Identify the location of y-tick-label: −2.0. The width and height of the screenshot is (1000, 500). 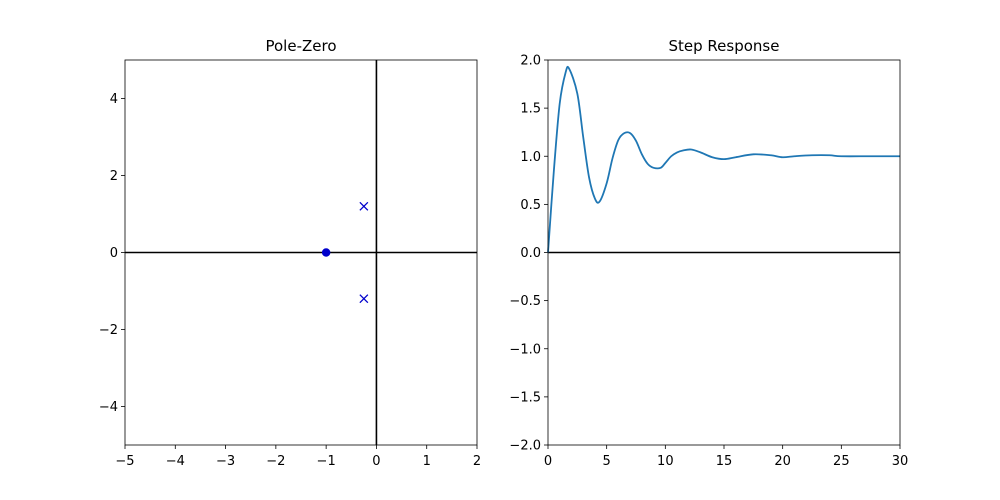
(525, 446).